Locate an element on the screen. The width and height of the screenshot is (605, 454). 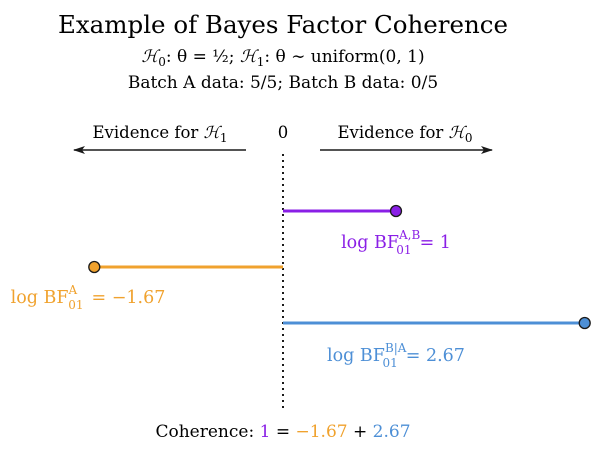
bar-ba-label-prefix: log BF is located at coordinates (356, 356).